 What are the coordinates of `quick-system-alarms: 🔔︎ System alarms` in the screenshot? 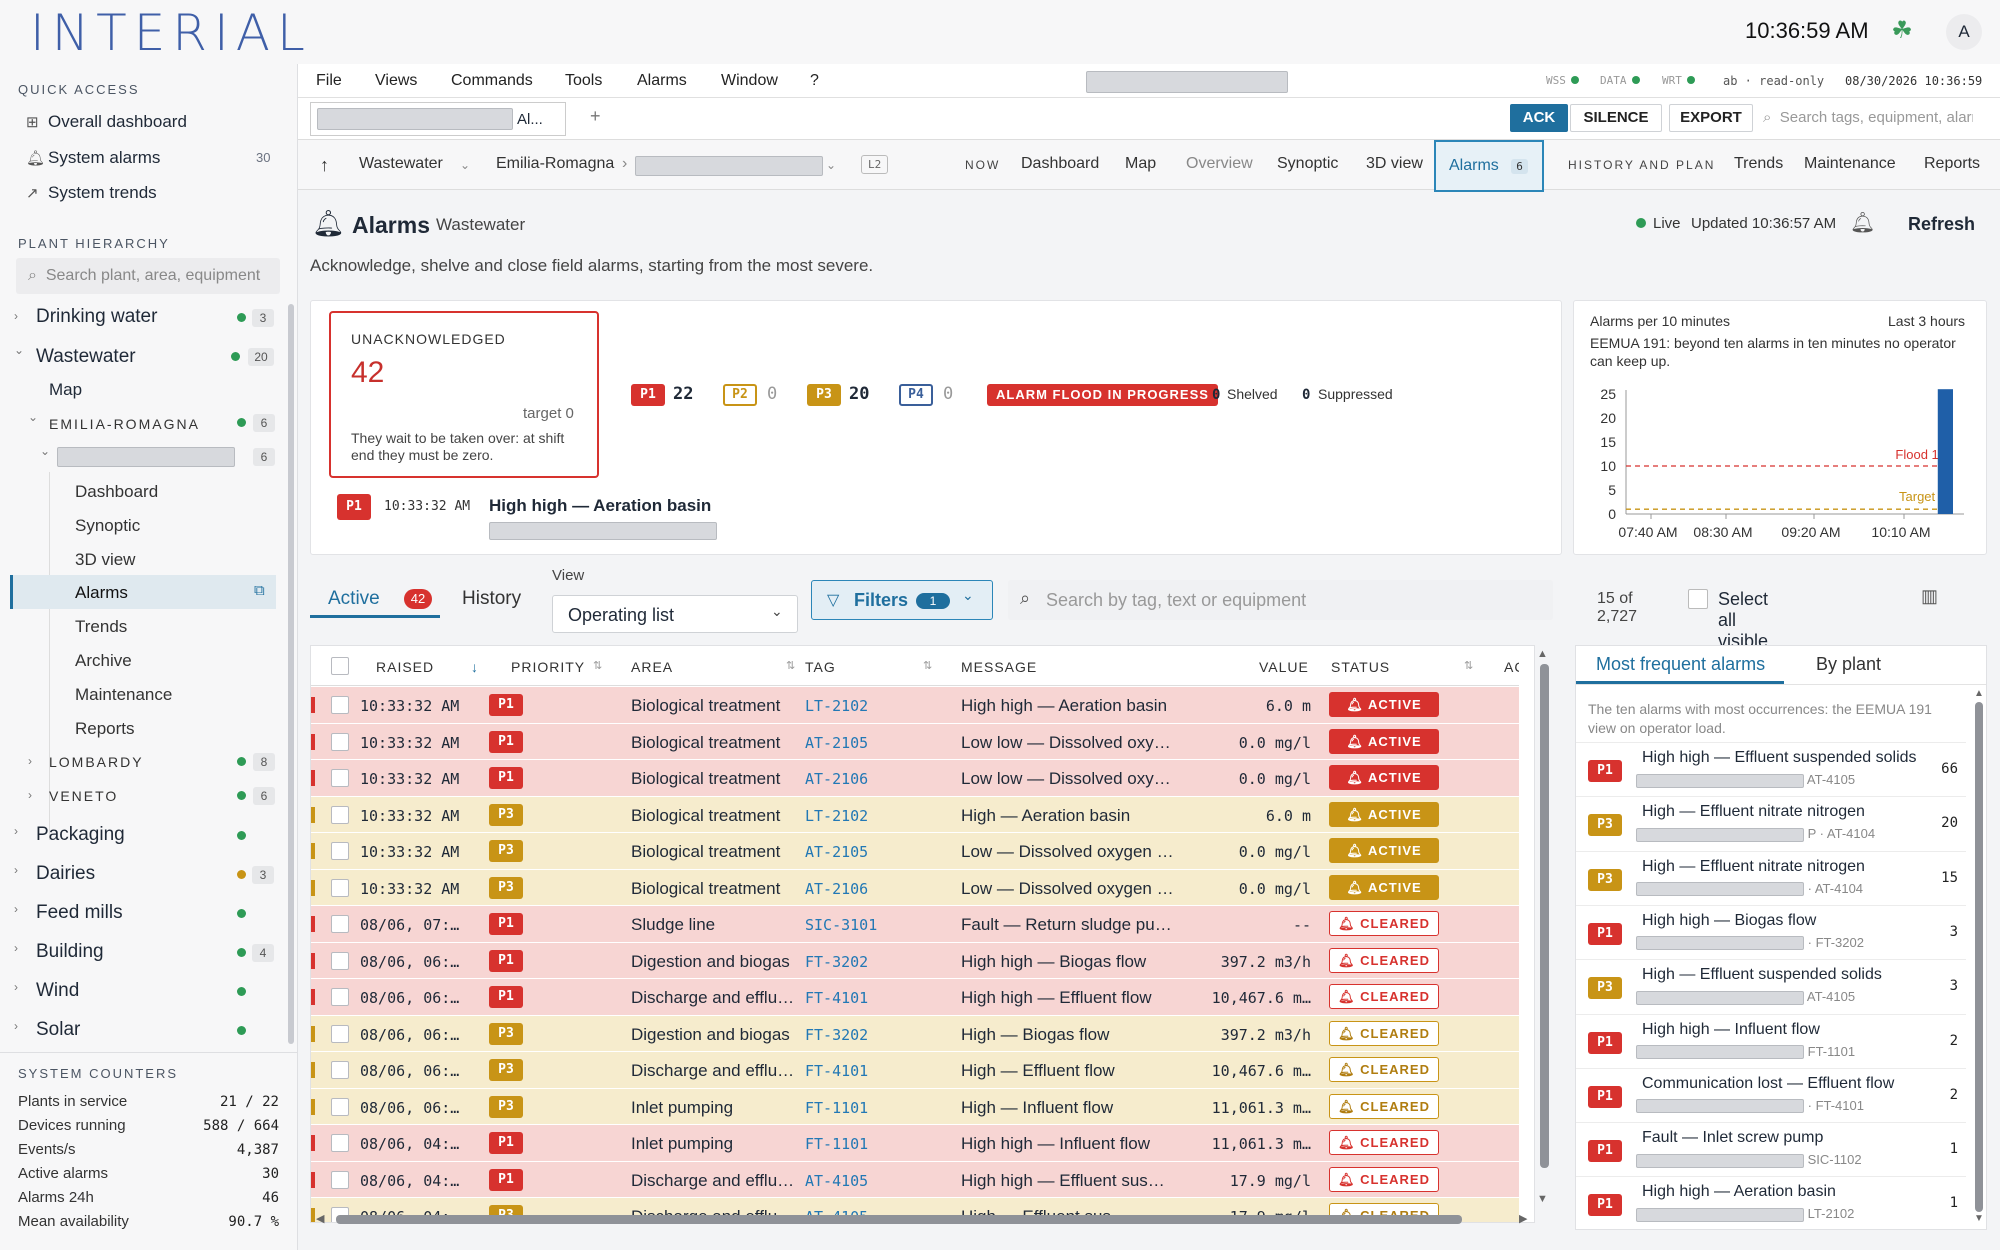 It's located at (93, 157).